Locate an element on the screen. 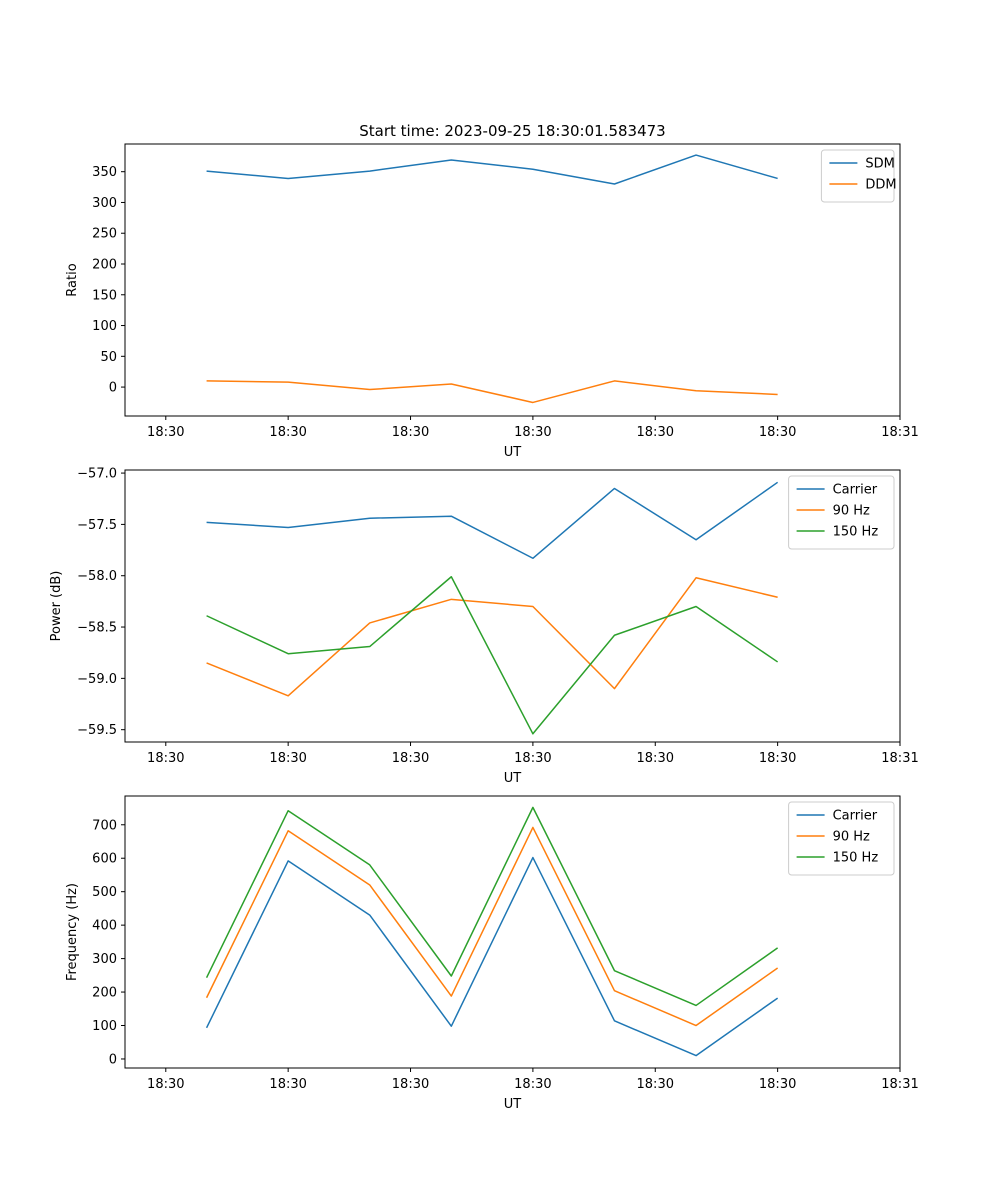 The height and width of the screenshot is (1200, 1000). y-tick-label: 250 is located at coordinates (104, 234).